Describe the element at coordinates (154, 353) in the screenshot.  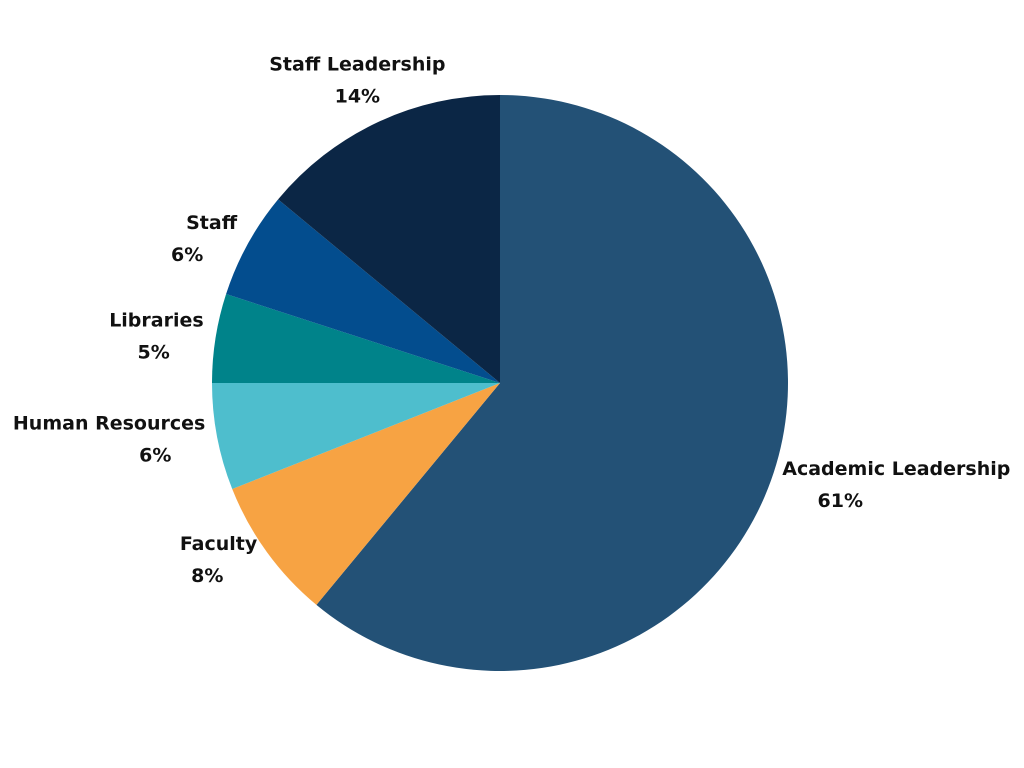
I see `slice-value-label: 5%` at that location.